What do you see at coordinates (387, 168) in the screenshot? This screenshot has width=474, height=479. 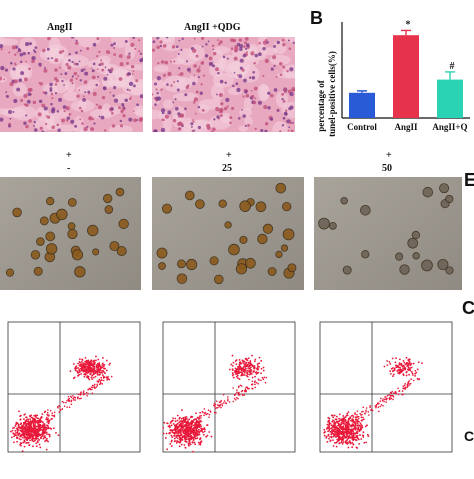 I see `row2-mark-bottom-3: 50` at bounding box center [387, 168].